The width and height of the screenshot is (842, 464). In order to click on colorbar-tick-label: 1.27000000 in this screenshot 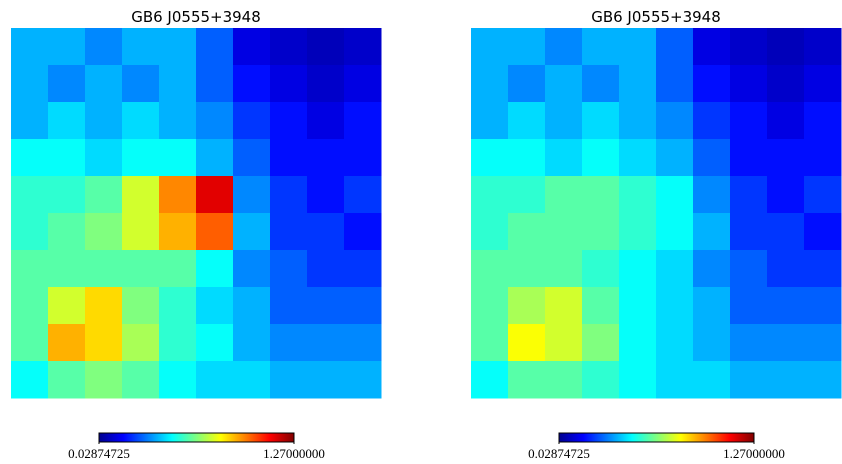, I will do `click(754, 453)`.